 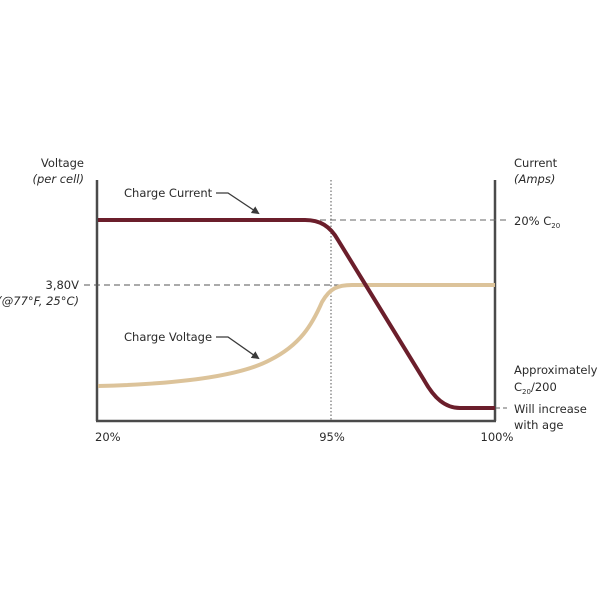 What do you see at coordinates (63, 285) in the screenshot?
I see `voltage-setpoint-label: 3,80V` at bounding box center [63, 285].